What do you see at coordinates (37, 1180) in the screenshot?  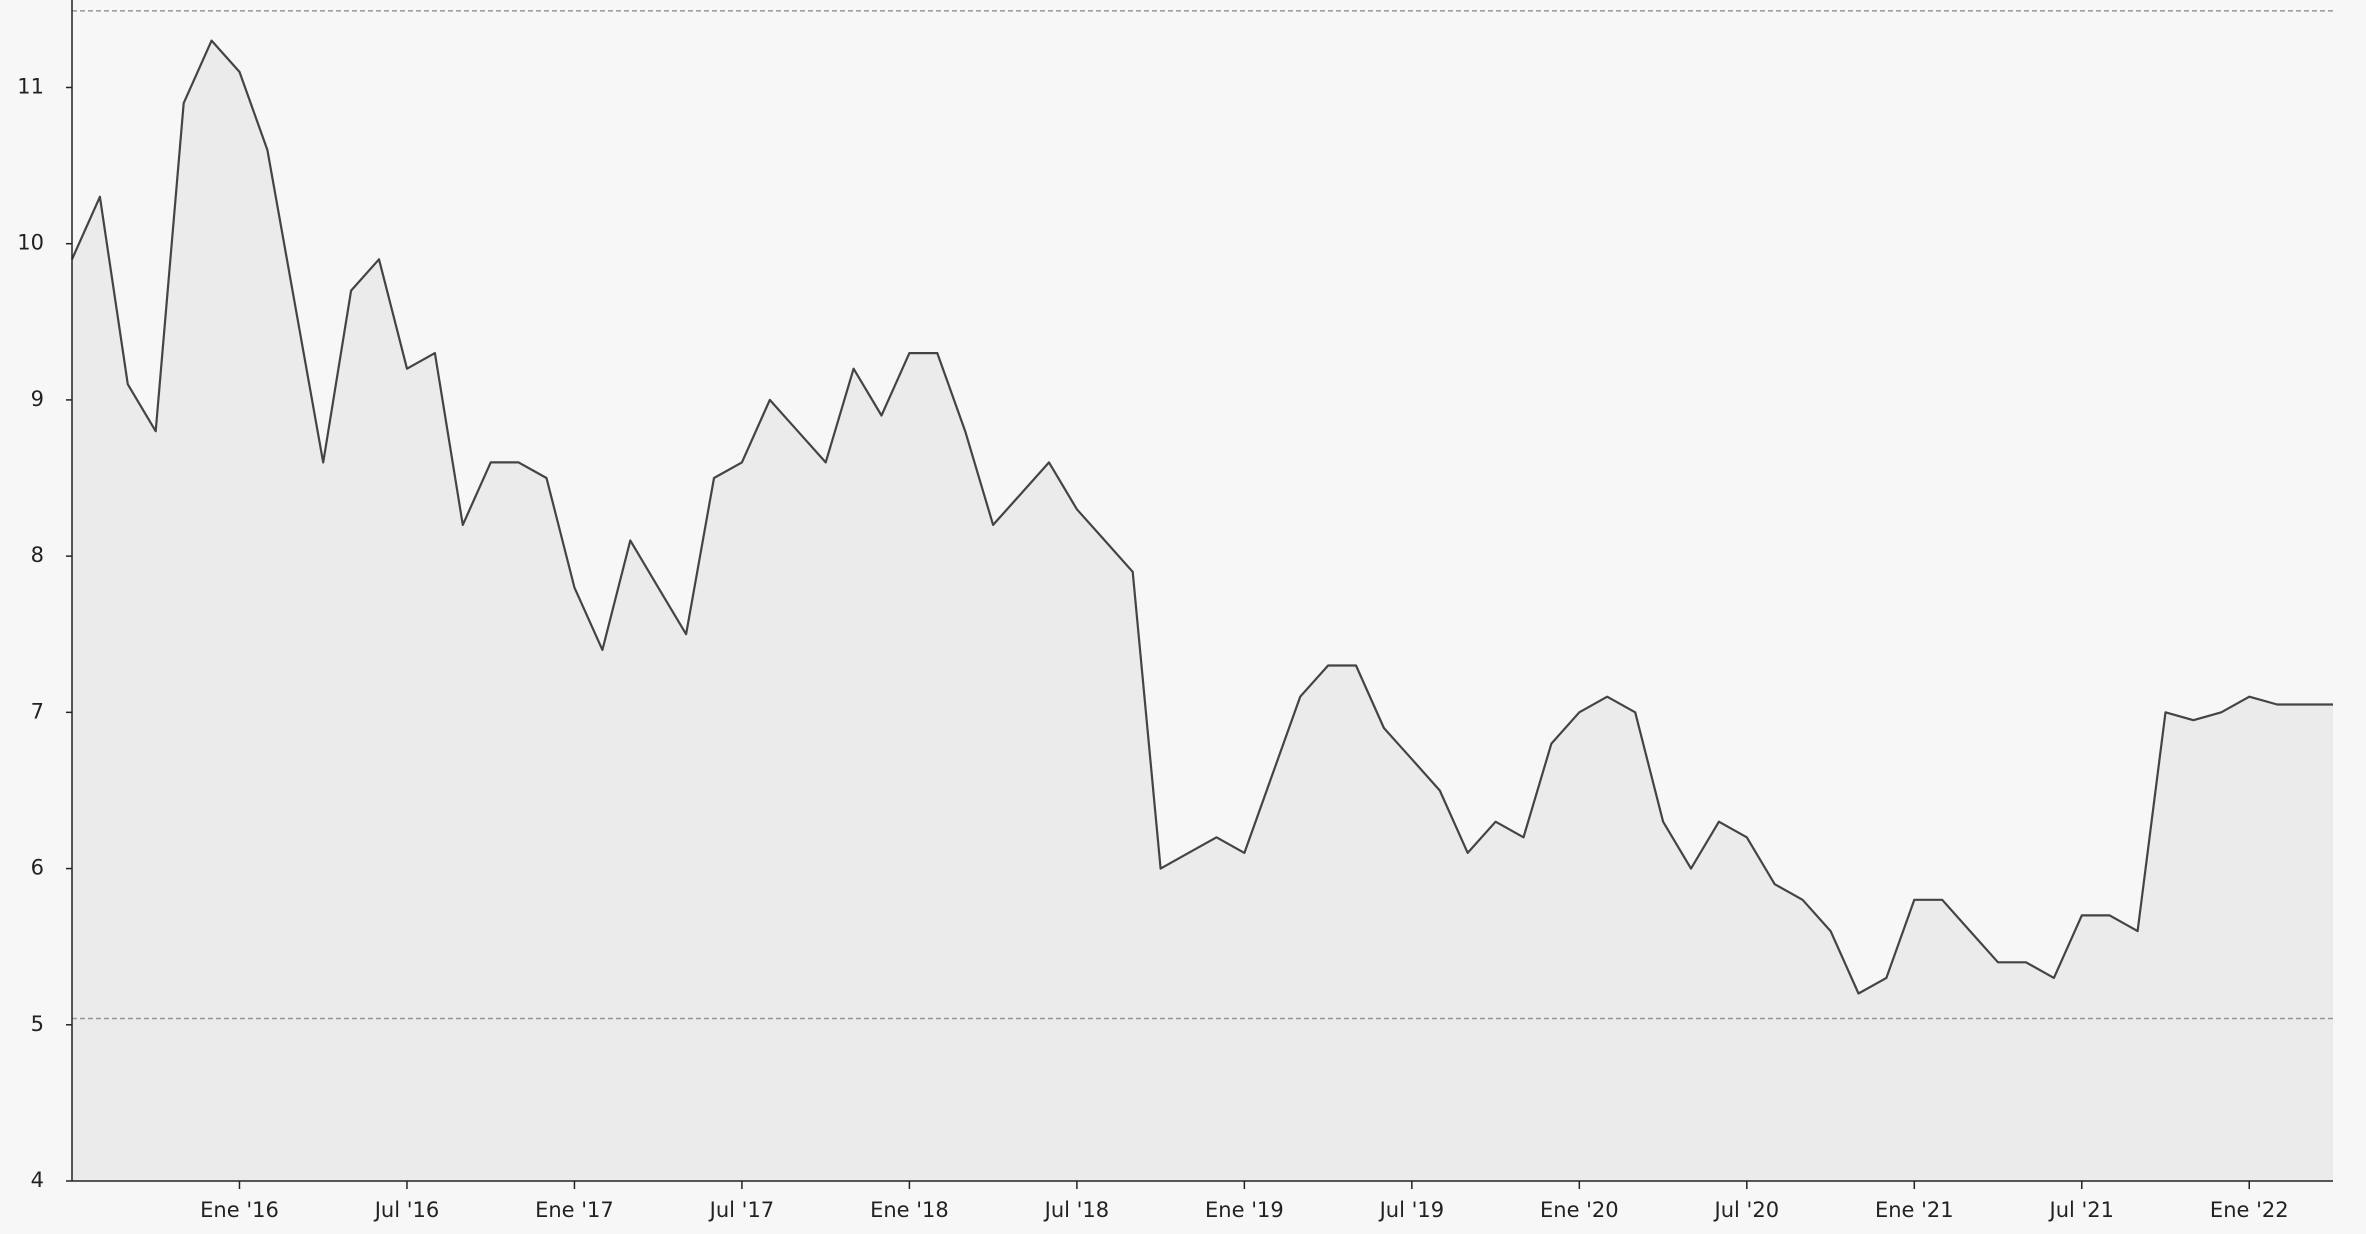 I see `y-tick-label: 4` at bounding box center [37, 1180].